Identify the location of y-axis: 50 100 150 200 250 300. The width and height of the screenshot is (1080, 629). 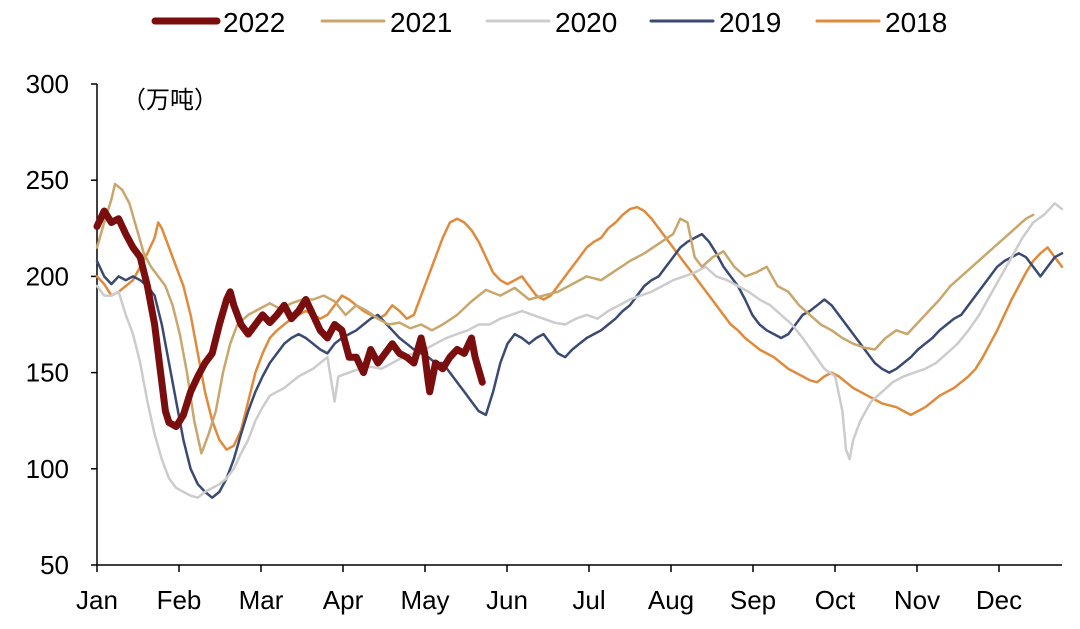
(62, 324).